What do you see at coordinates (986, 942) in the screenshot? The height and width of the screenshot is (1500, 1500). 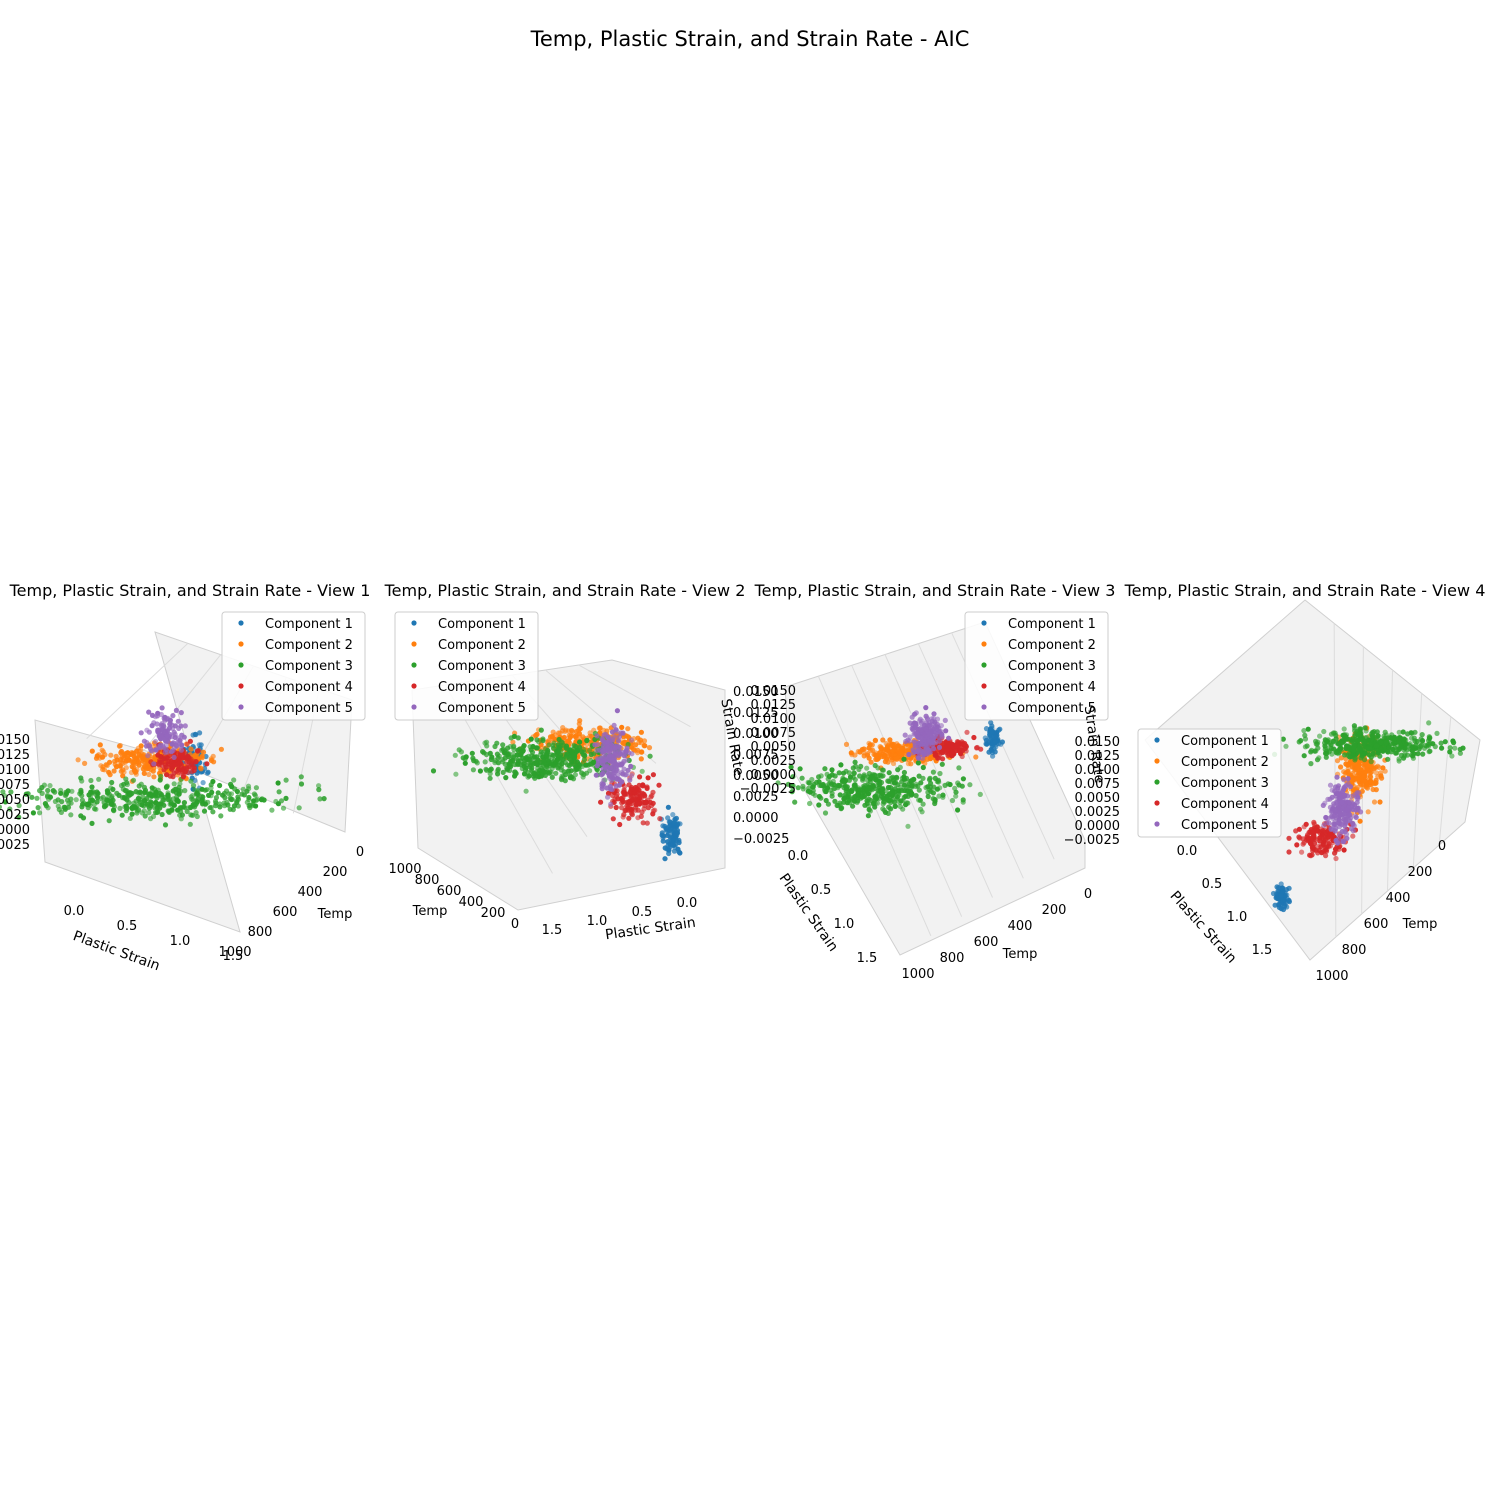 I see `x-tick-label: 600` at bounding box center [986, 942].